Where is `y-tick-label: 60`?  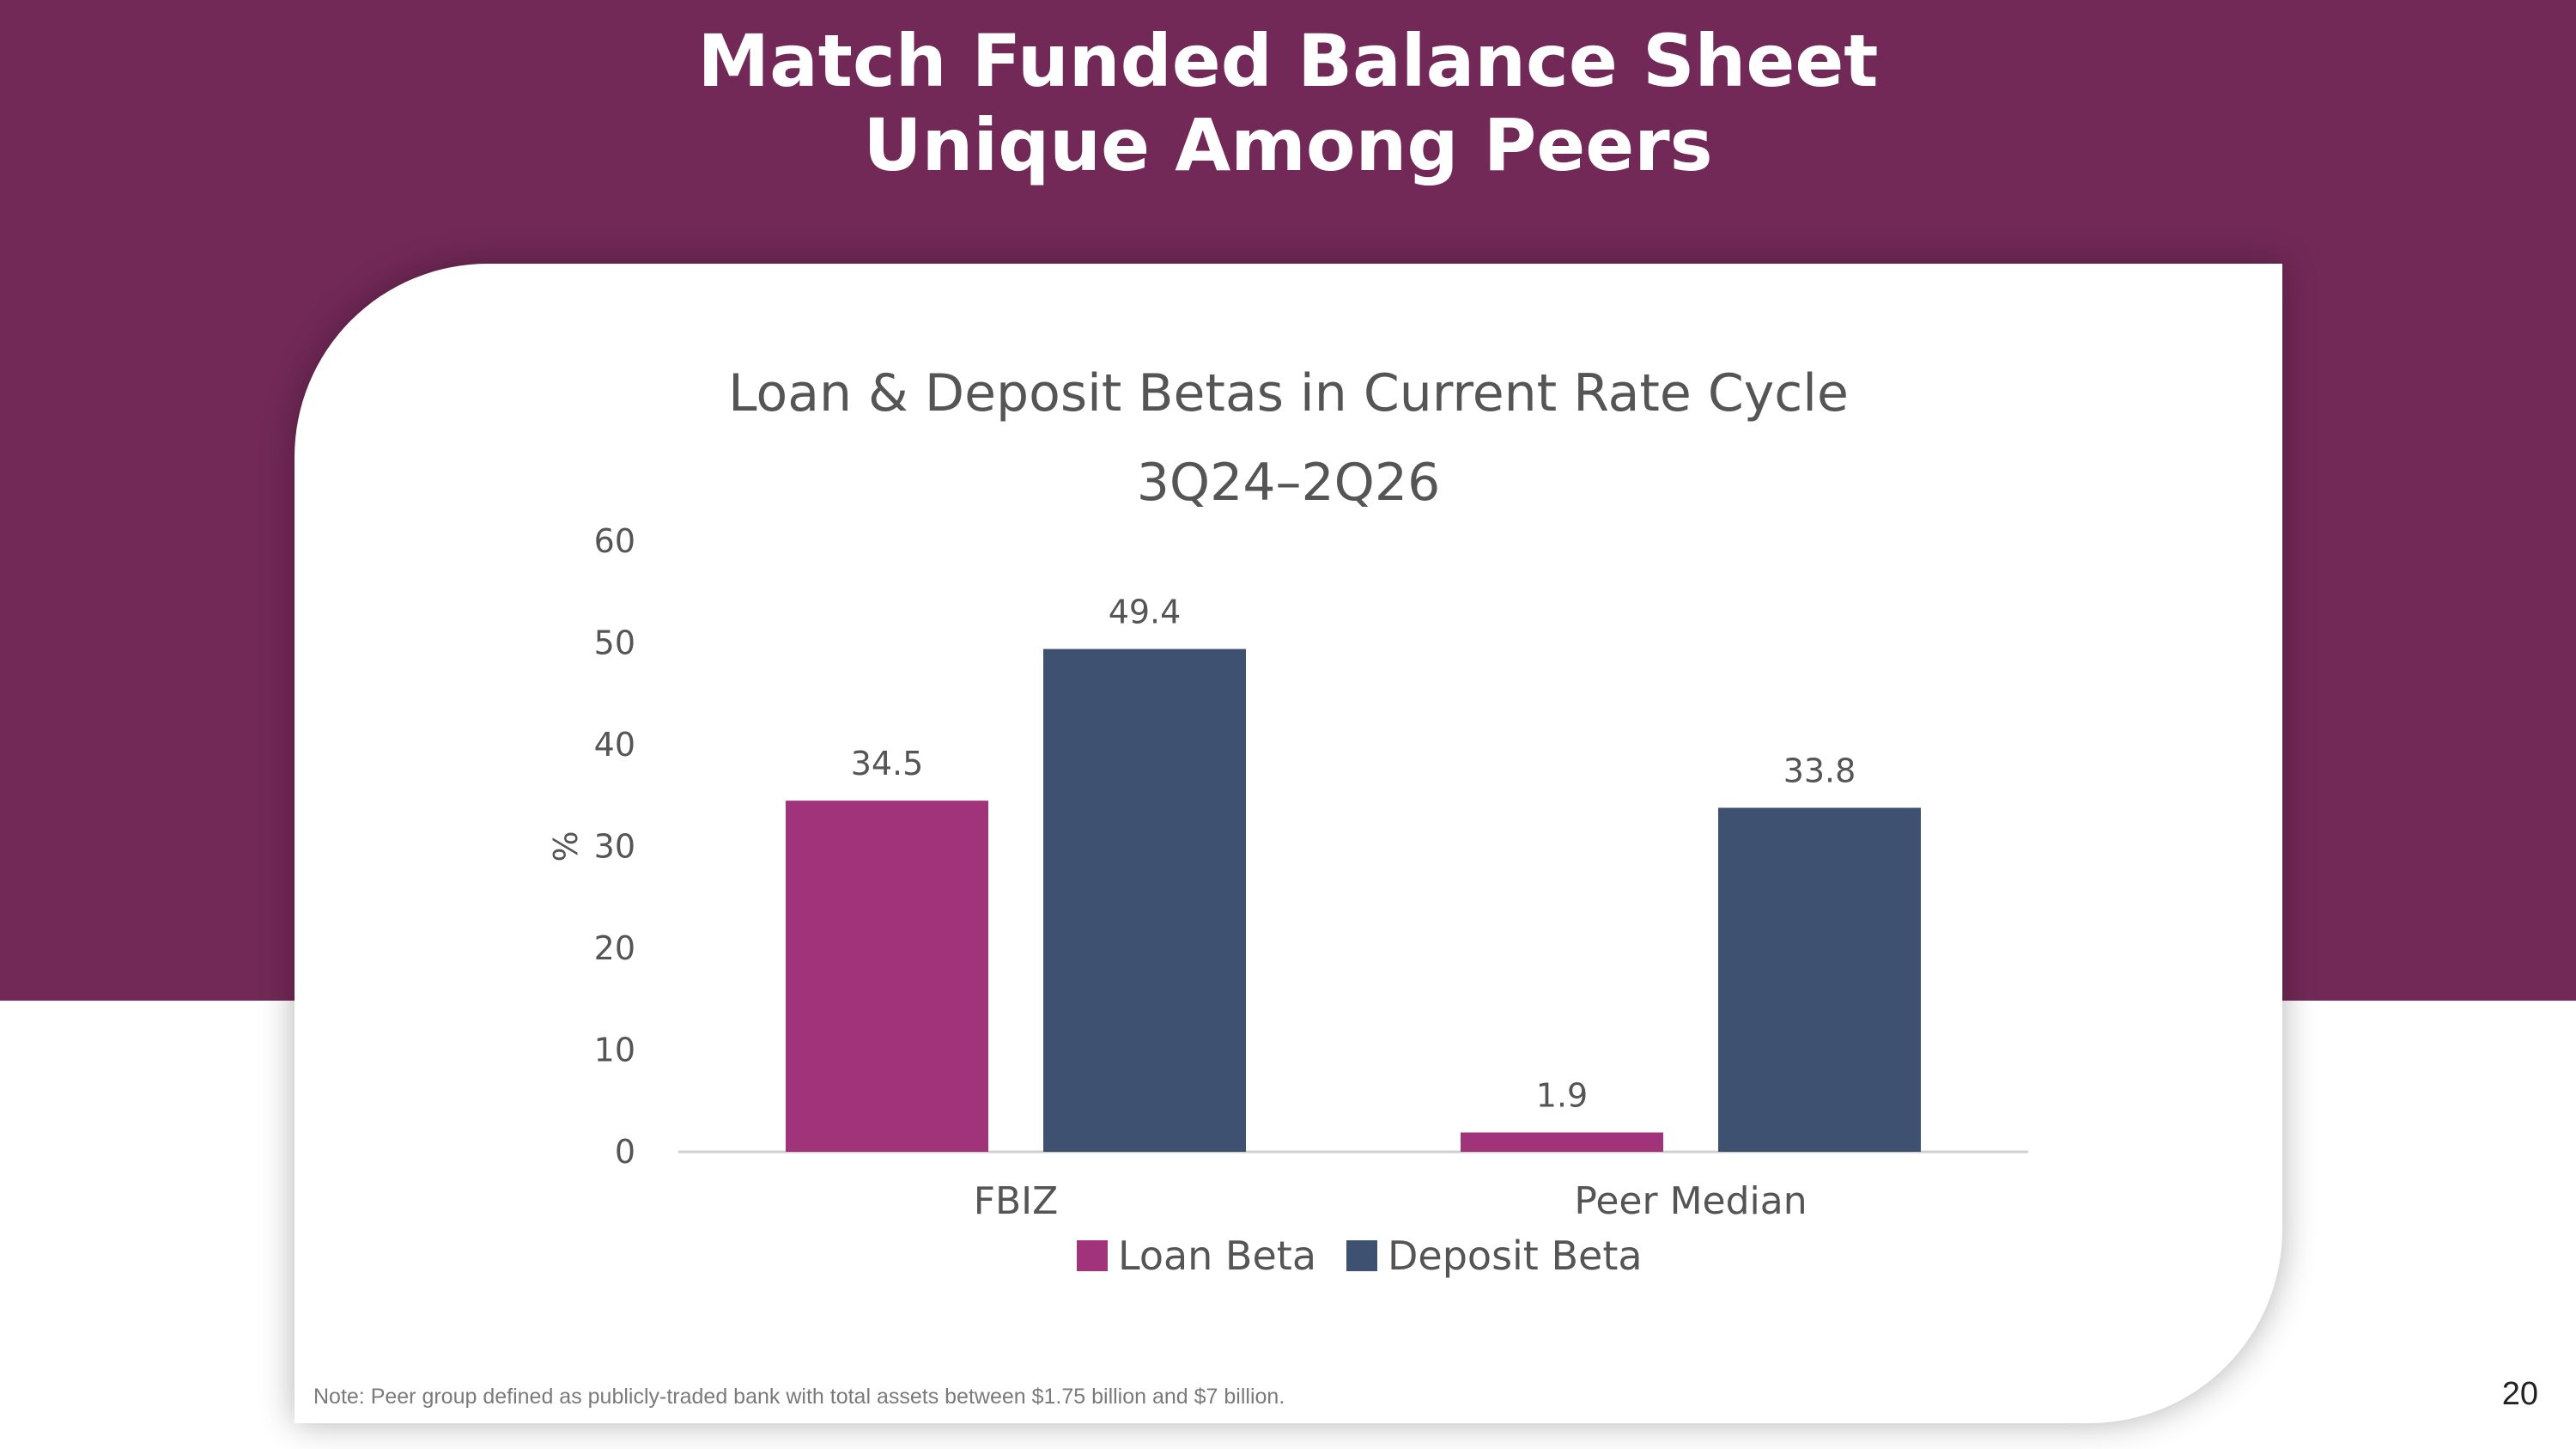
y-tick-label: 60 is located at coordinates (614, 541).